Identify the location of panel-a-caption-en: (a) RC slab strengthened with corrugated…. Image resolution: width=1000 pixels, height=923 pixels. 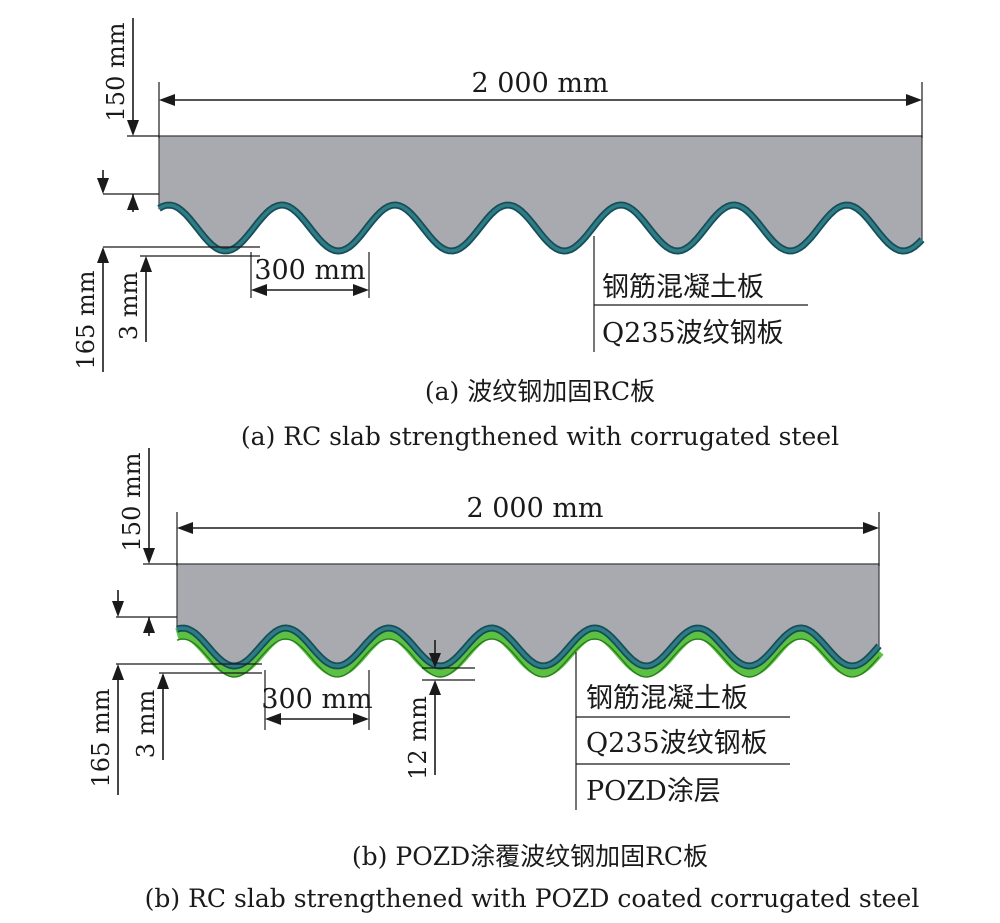
(540, 436).